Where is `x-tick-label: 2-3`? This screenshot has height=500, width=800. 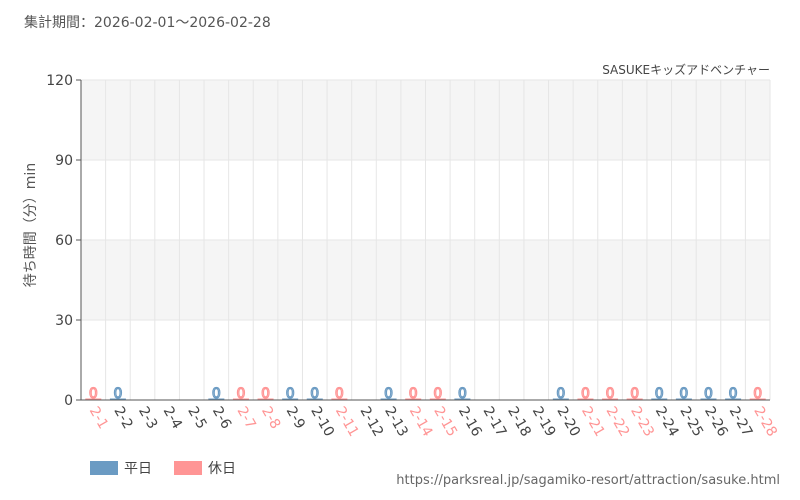 x-tick-label: 2-3 is located at coordinates (147, 418).